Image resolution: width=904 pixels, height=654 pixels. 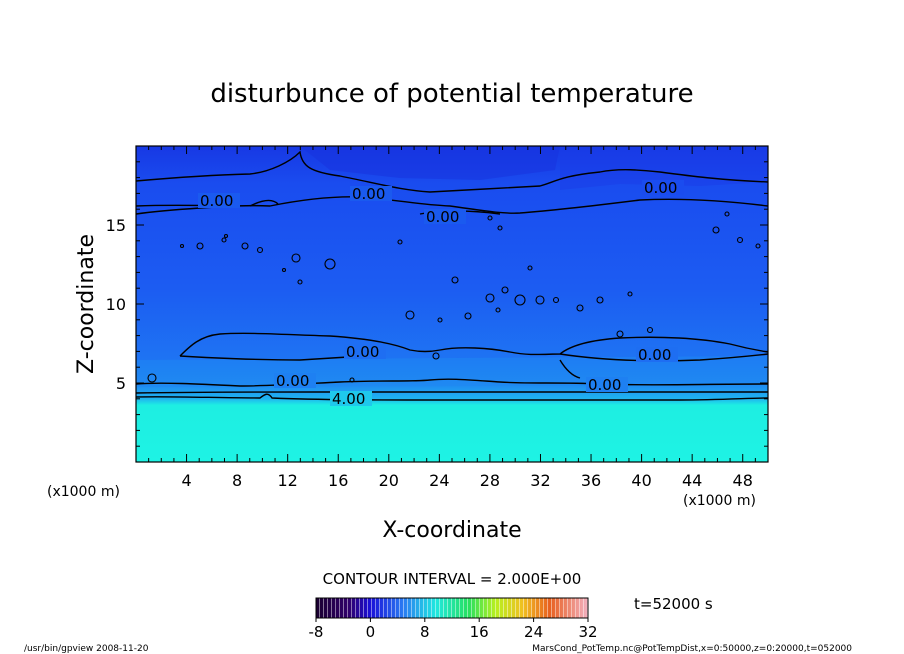 I want to click on x-tick-label: 48, so click(x=743, y=480).